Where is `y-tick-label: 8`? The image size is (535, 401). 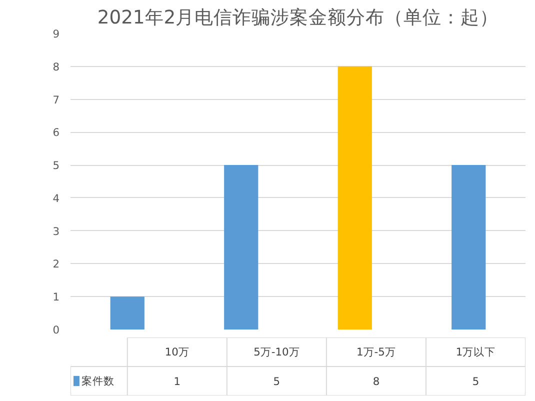
y-tick-label: 8 is located at coordinates (56, 67).